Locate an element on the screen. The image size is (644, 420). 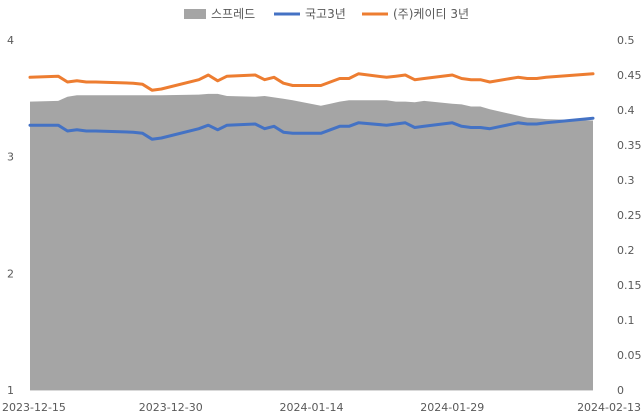
legend-label: 스프레드 is located at coordinates (233, 14).